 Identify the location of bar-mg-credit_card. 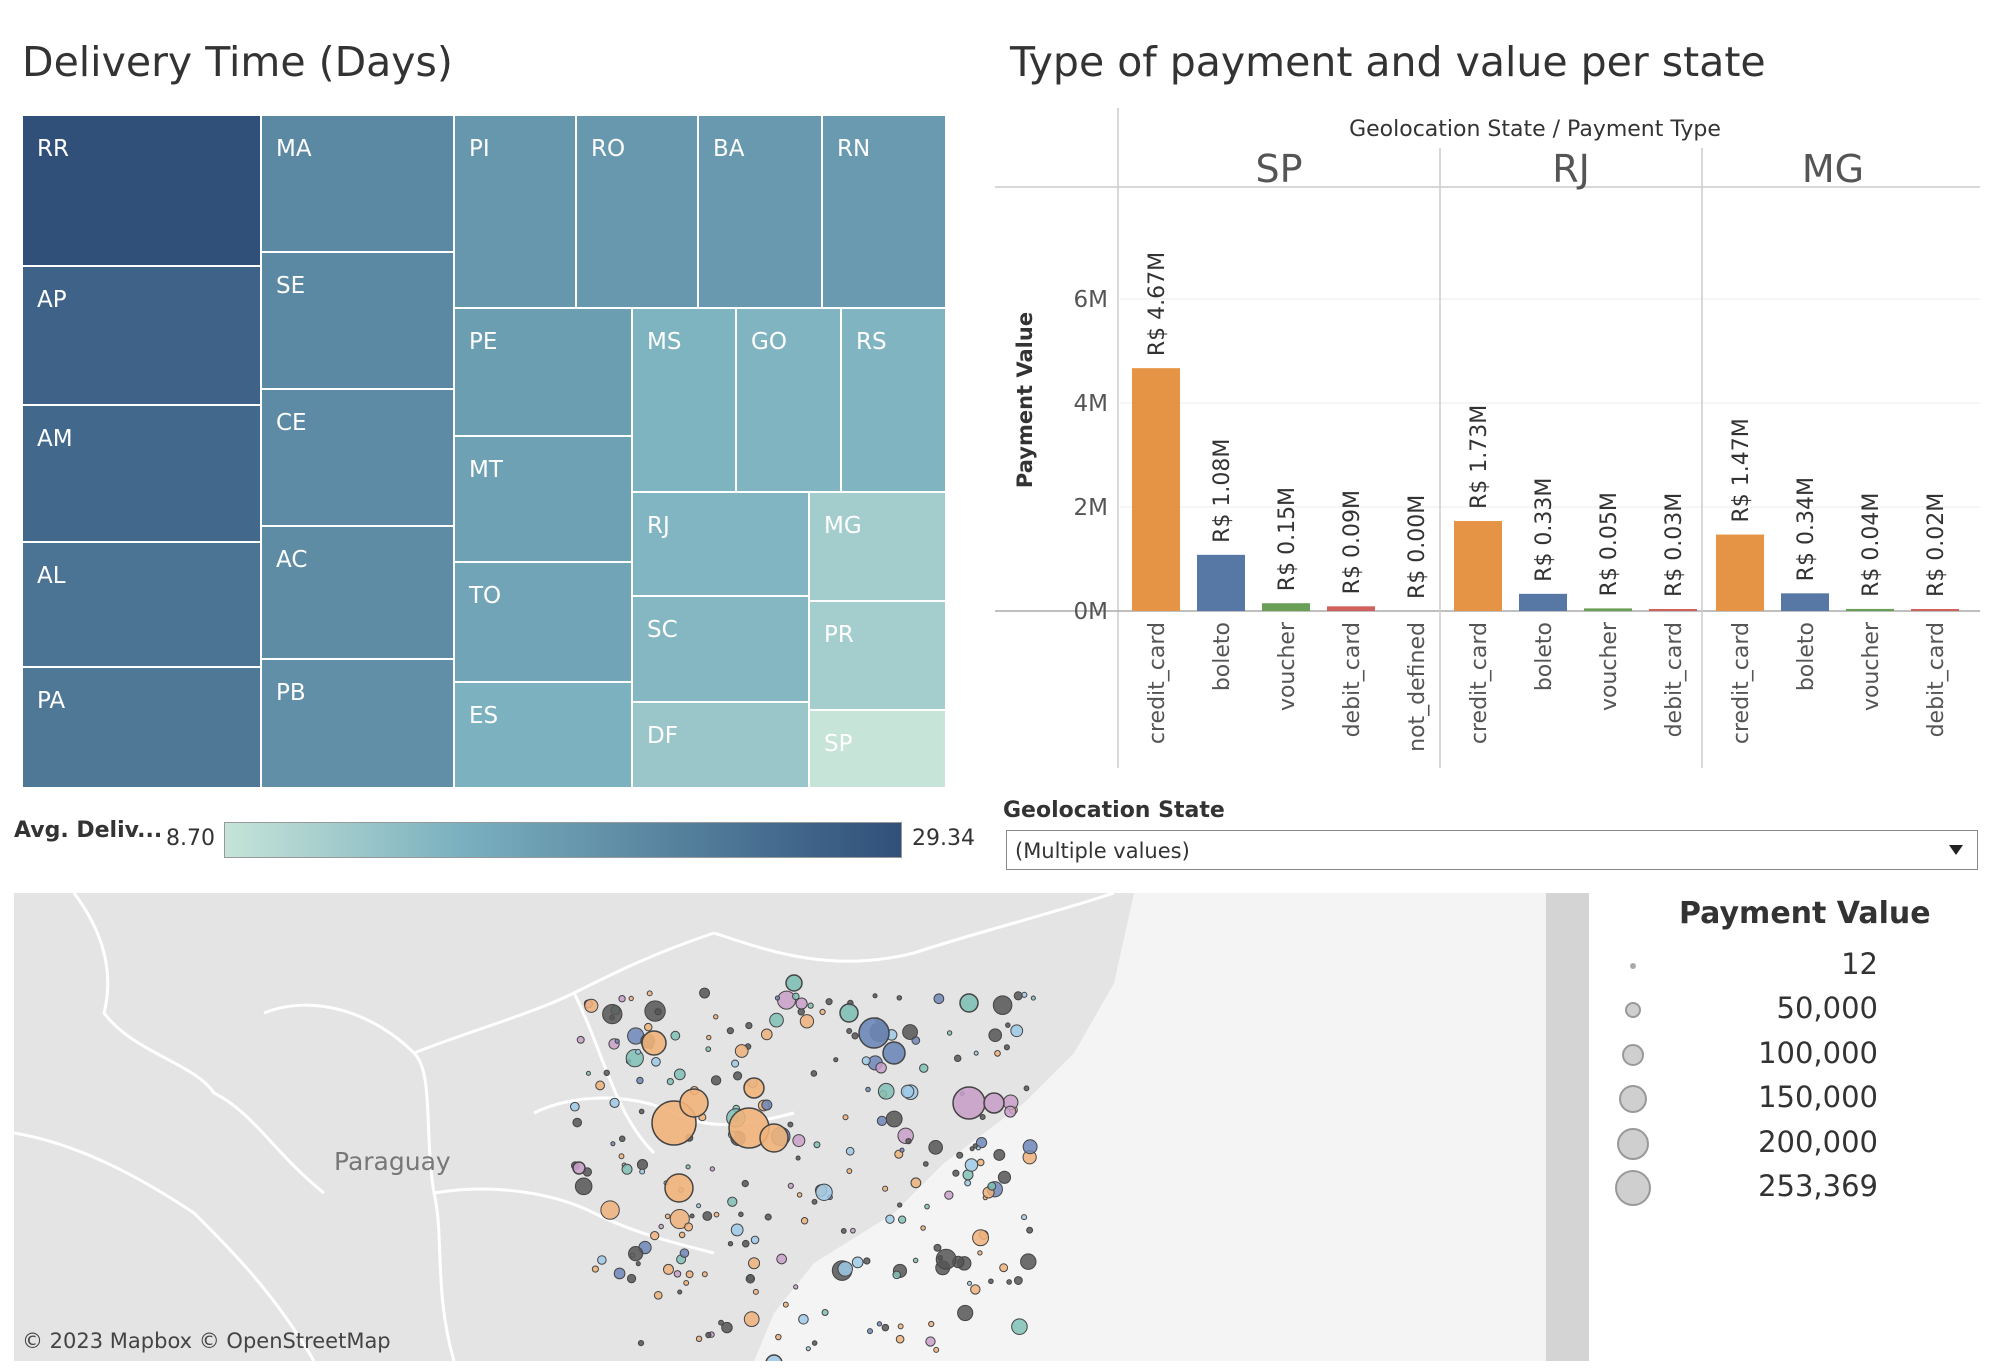
(1740, 572).